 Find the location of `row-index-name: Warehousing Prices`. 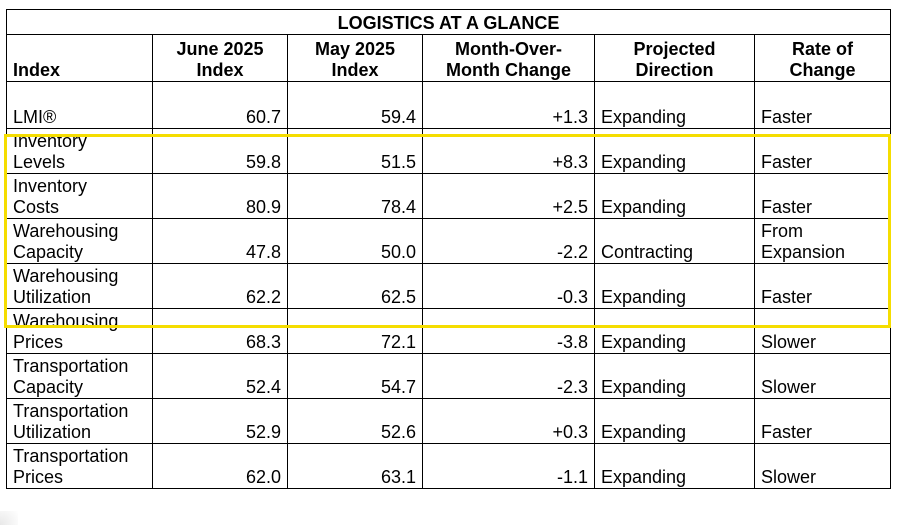

row-index-name: Warehousing Prices is located at coordinates (79, 331).